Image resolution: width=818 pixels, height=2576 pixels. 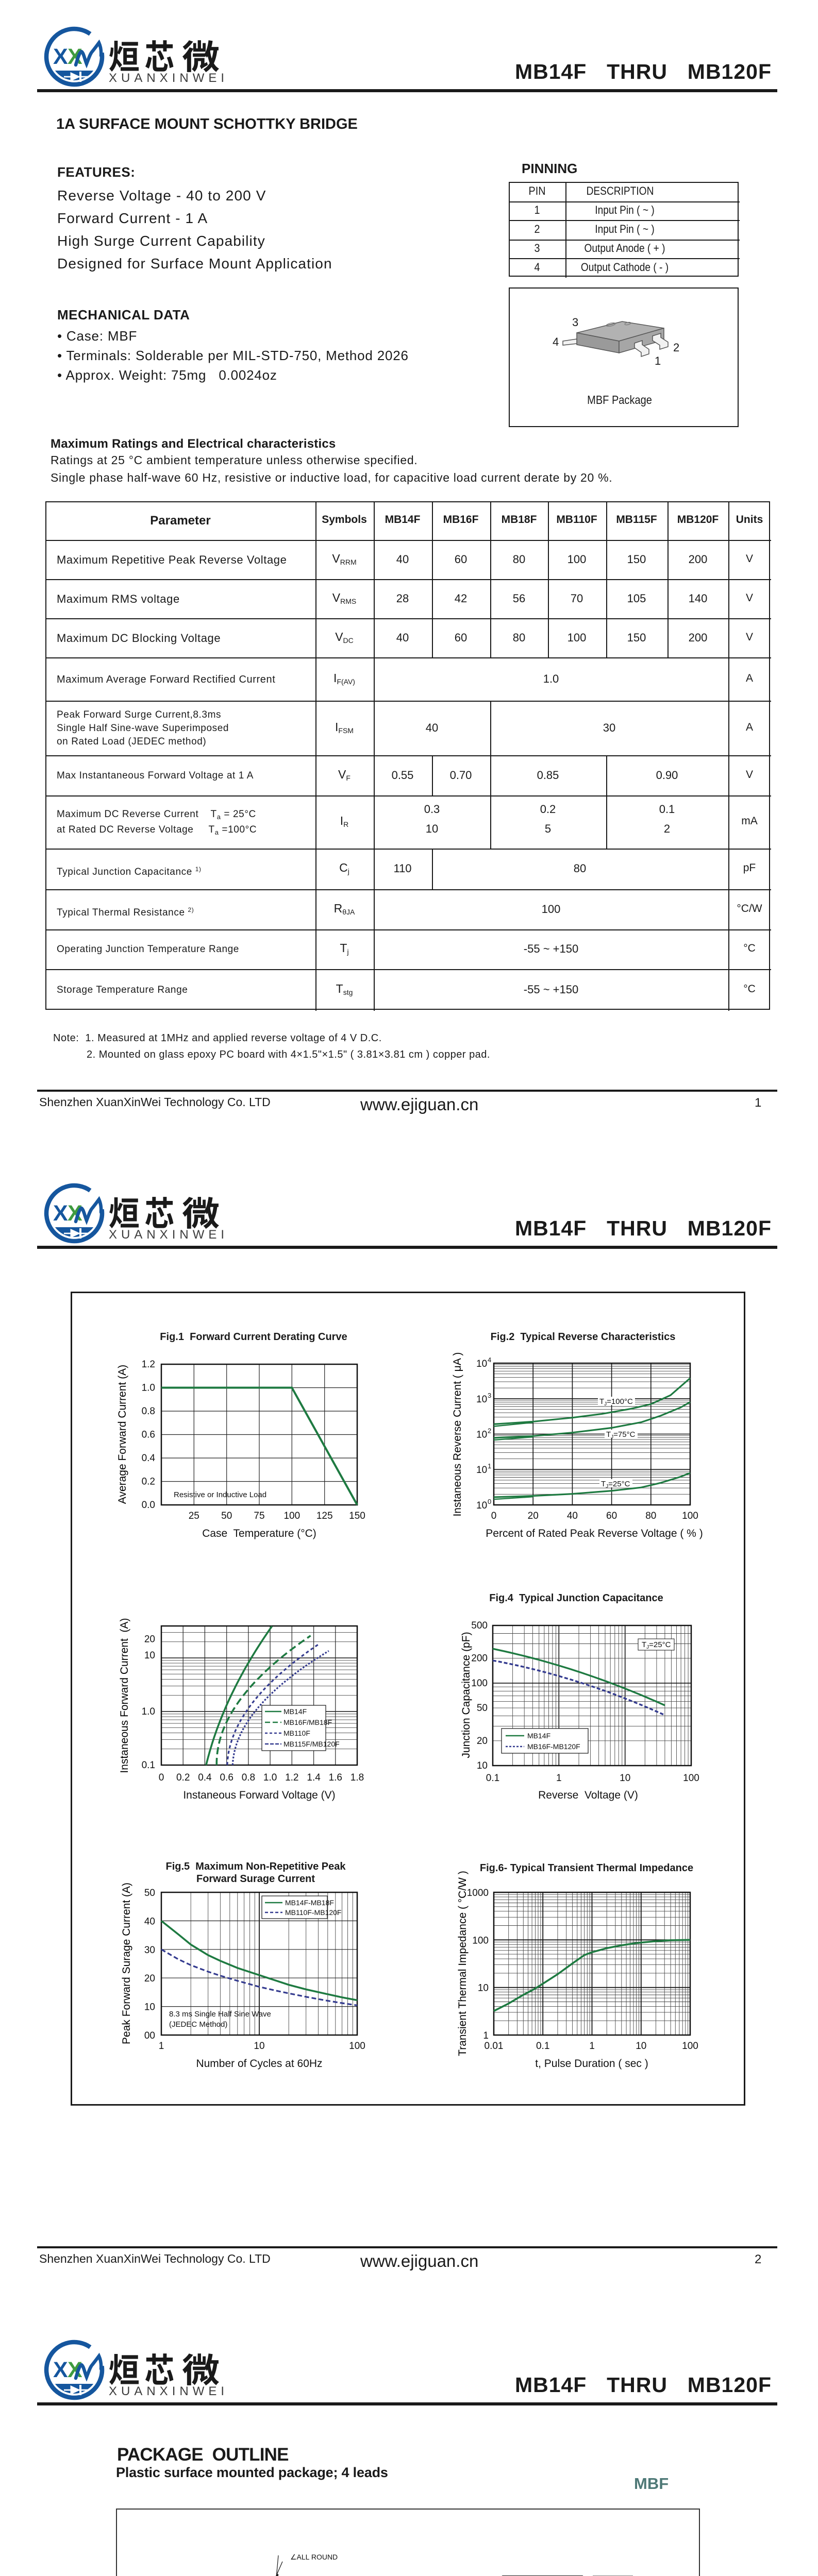 I want to click on svg-text: MB115F/MB120F, so click(x=311, y=1744).